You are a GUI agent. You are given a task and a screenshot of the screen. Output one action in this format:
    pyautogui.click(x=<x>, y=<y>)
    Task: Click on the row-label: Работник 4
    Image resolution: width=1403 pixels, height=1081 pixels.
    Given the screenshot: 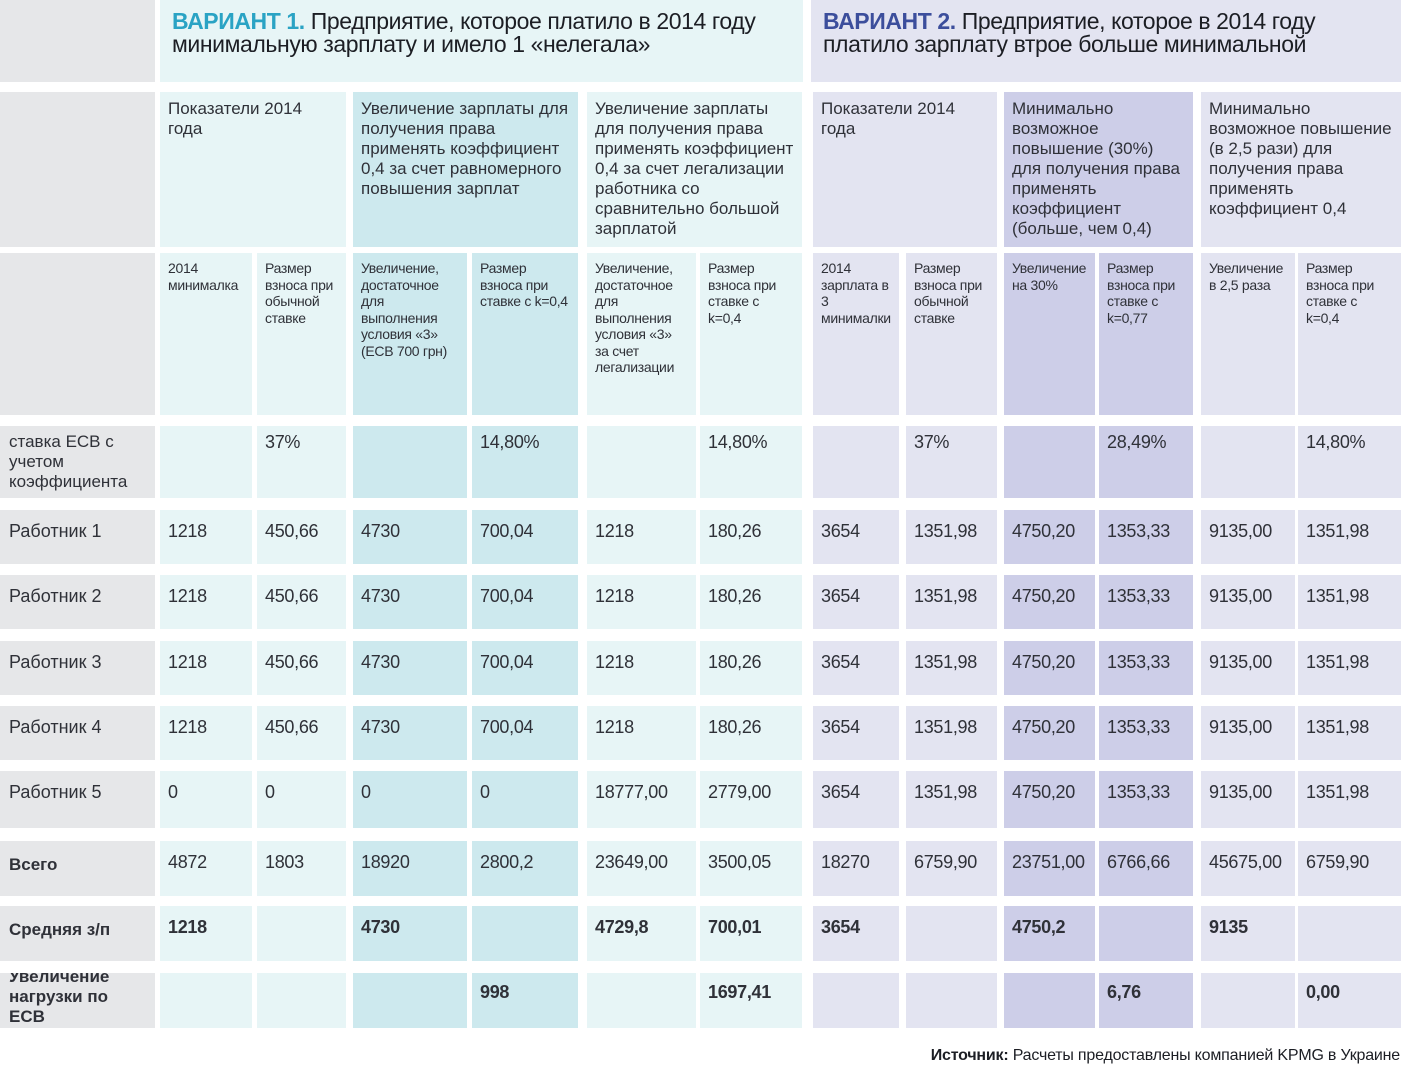 What is the action you would take?
    pyautogui.click(x=77, y=733)
    